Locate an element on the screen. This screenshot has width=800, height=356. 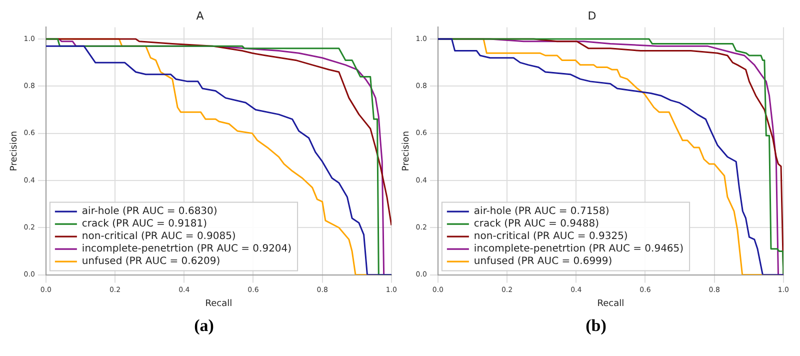
legend-label: crack (PR AUC = 0.9181) is located at coordinates (145, 224).